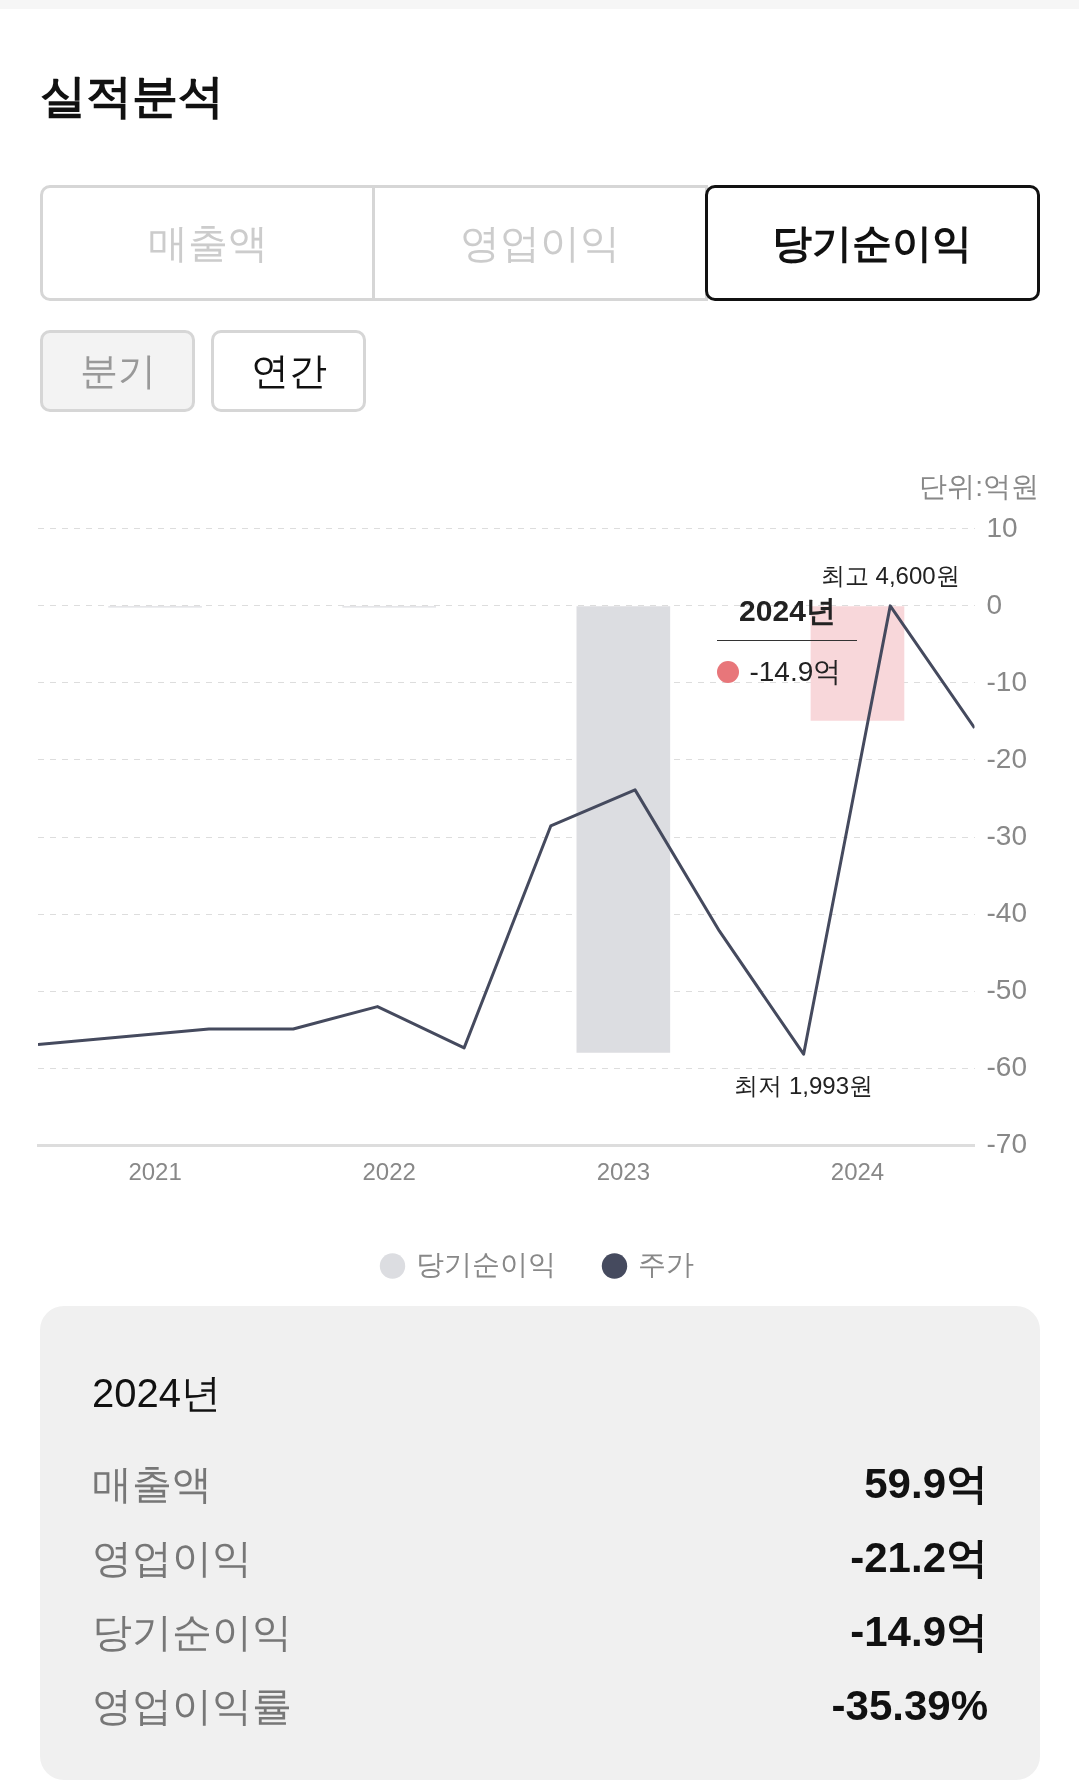 The image size is (1079, 1786). Describe the element at coordinates (485, 1264) in the screenshot. I see `legend-label: 당기순이익` at that location.